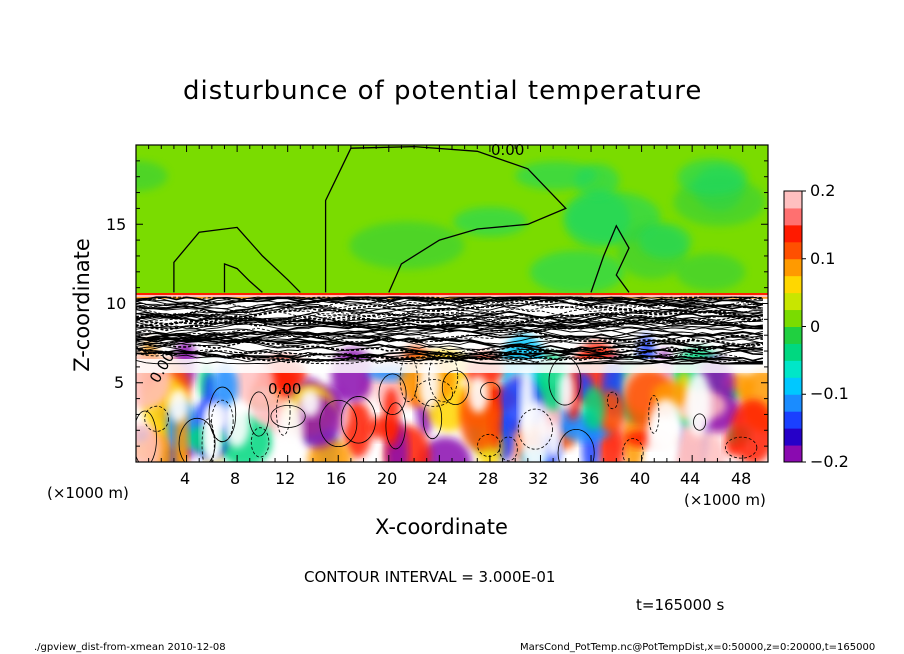  I want to click on colorbar-tick-label: −0.2, so click(829, 461).